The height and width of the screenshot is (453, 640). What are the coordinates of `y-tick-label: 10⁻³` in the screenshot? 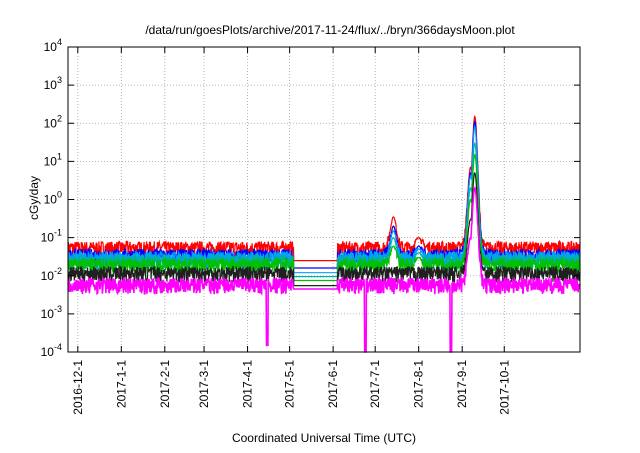 It's located at (51, 312).